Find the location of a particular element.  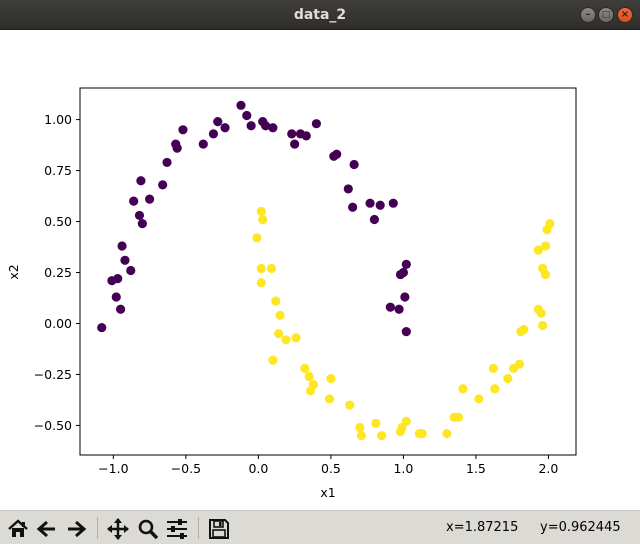

y-tick-label: 0.25 is located at coordinates (58, 272).